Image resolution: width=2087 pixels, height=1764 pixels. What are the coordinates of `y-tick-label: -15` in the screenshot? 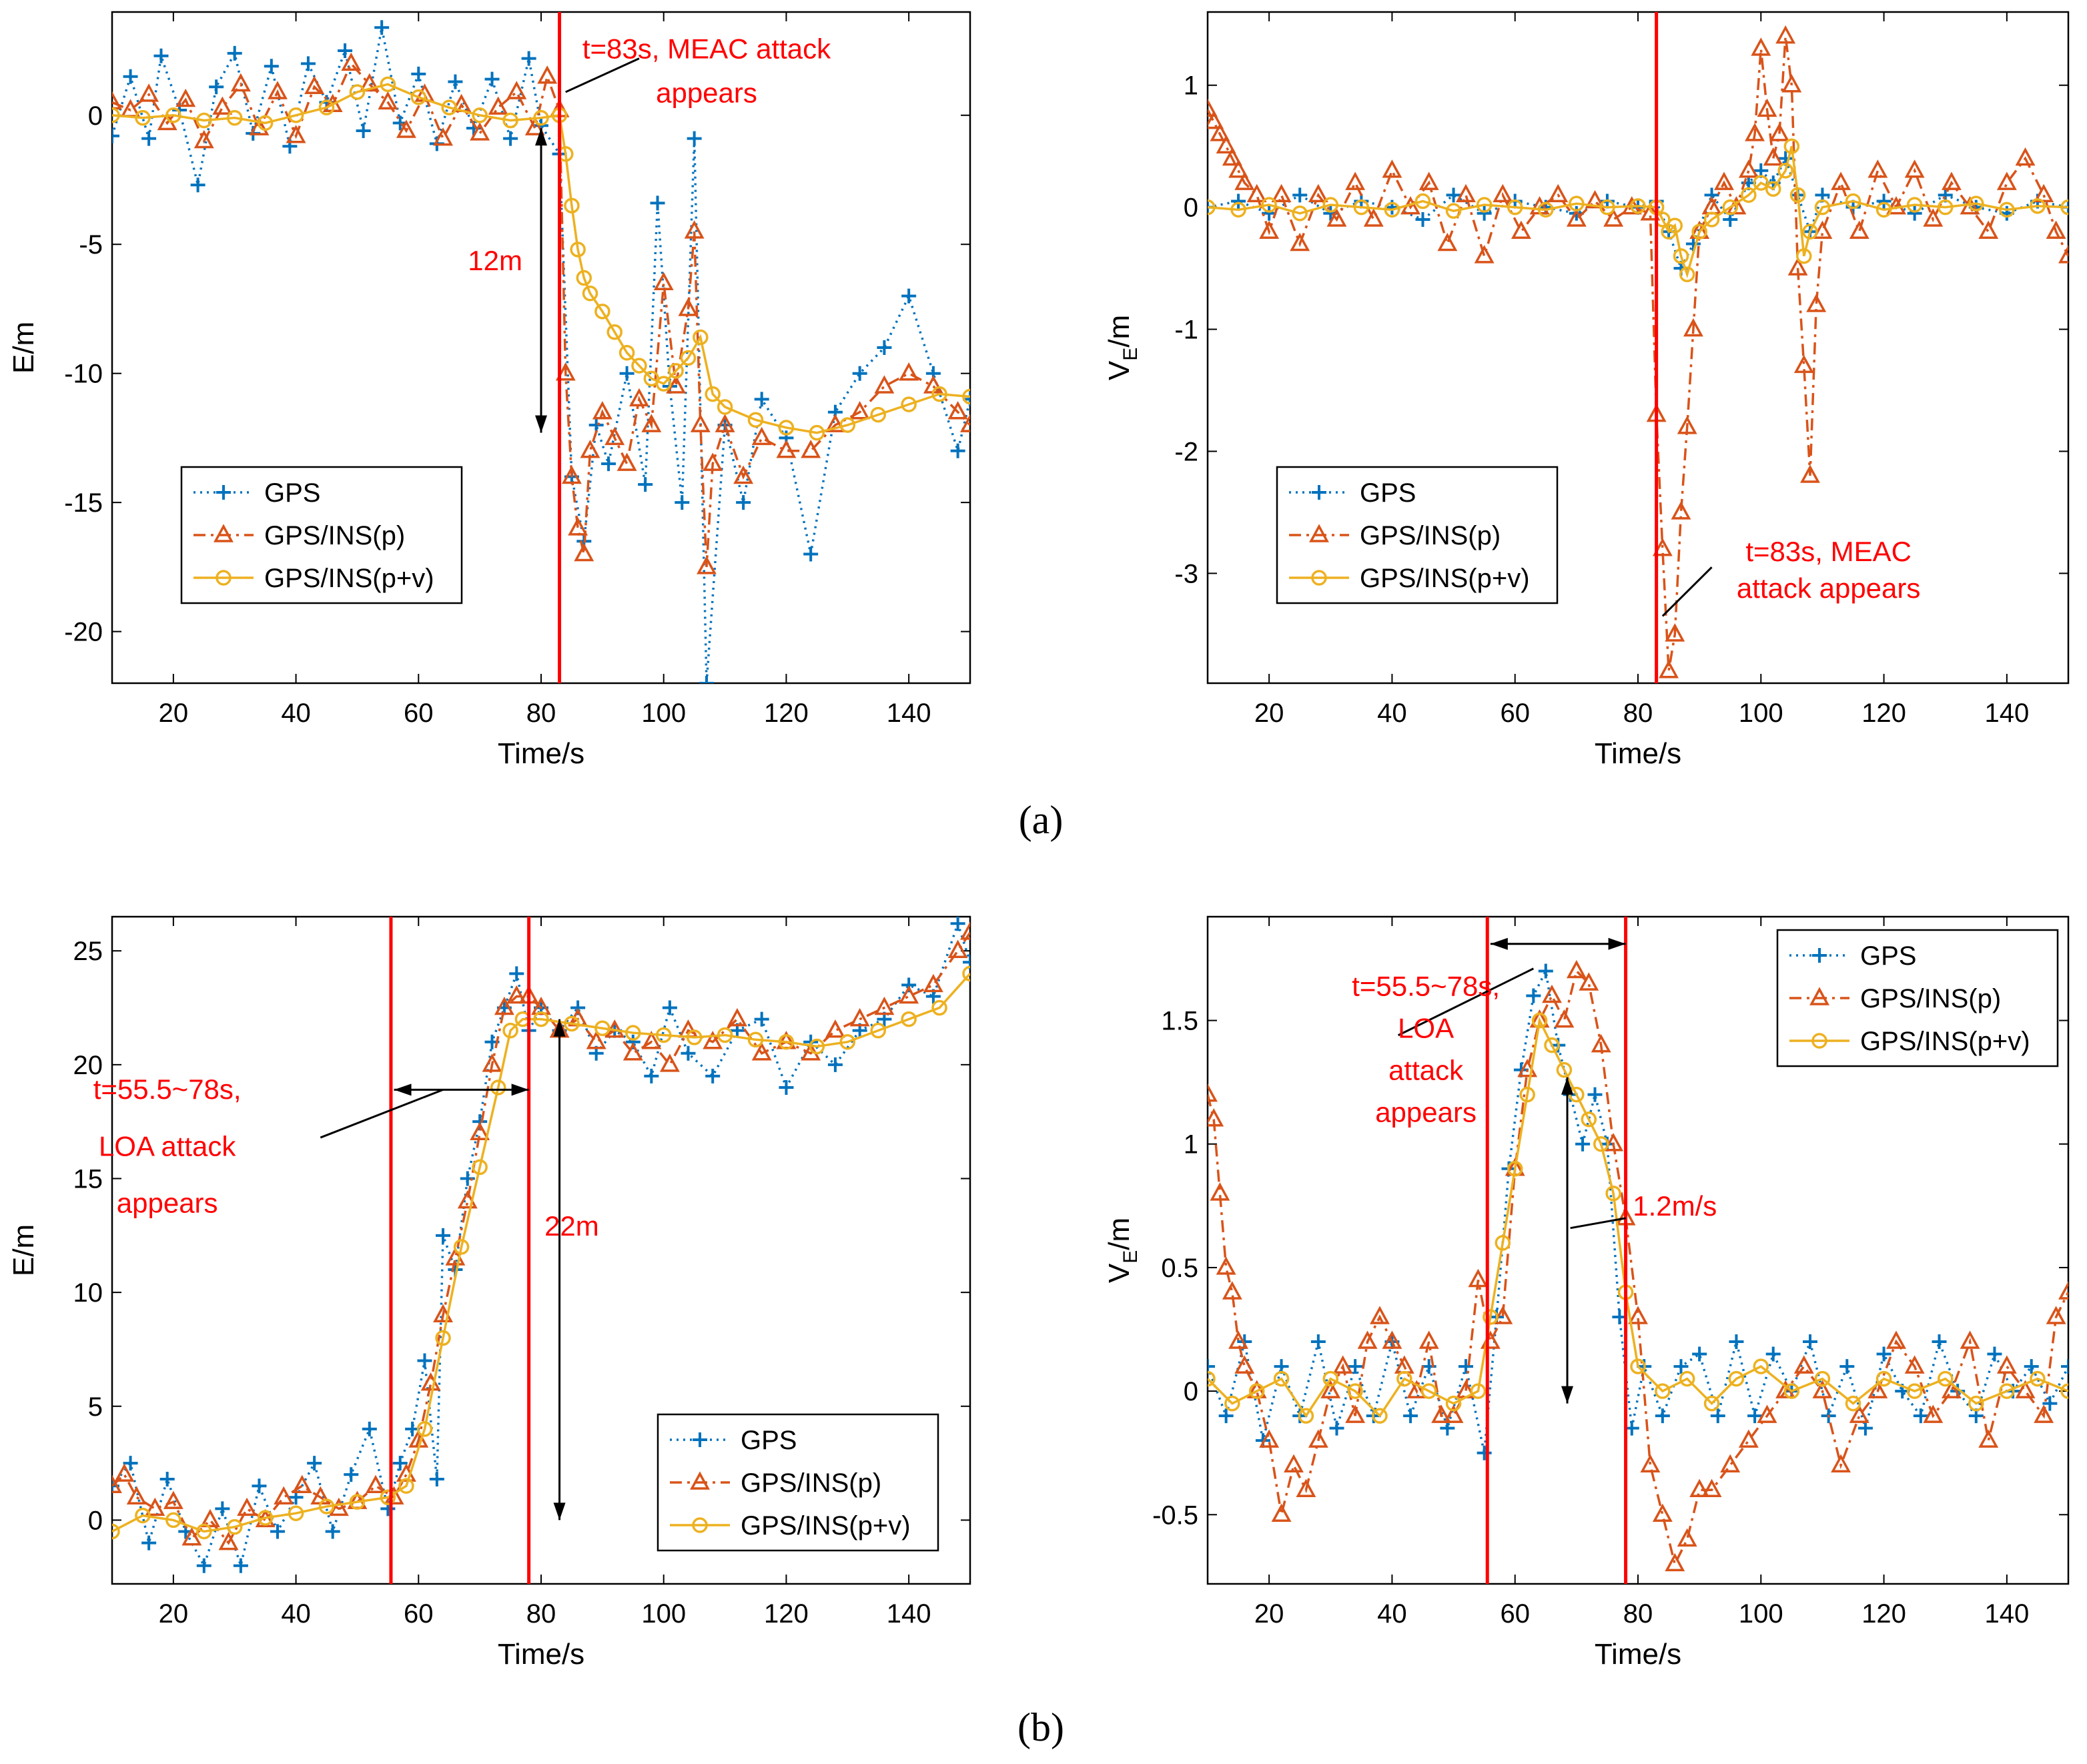 It's located at (84, 503).